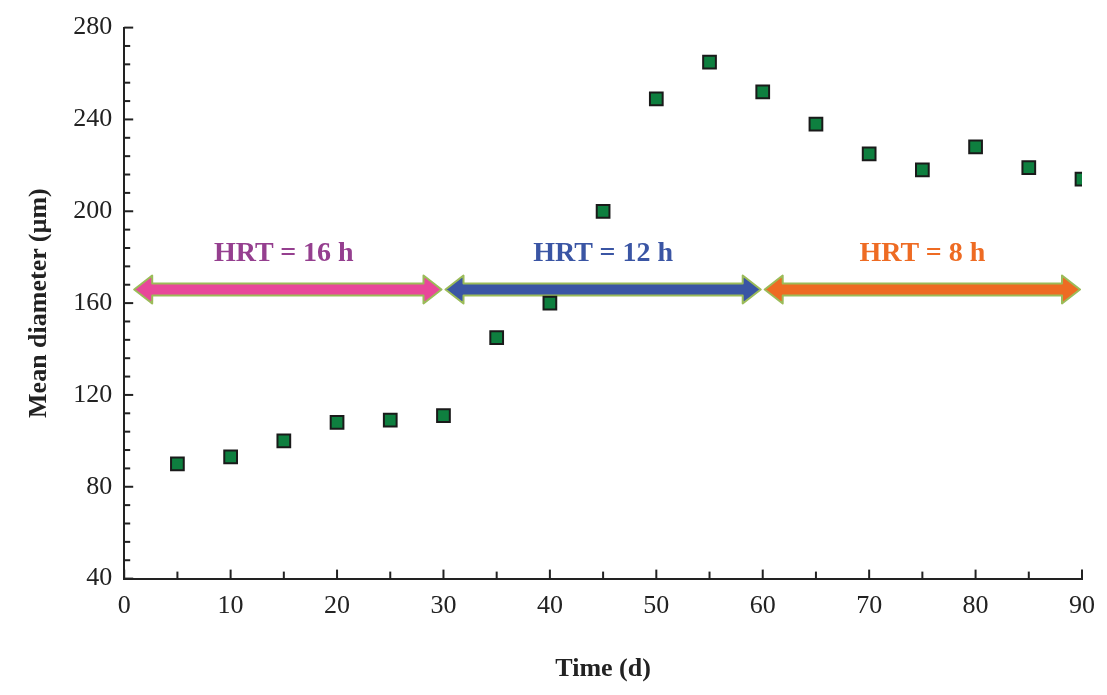 Image resolution: width=1107 pixels, height=695 pixels. I want to click on x-tick-label: 80, so click(975, 605).